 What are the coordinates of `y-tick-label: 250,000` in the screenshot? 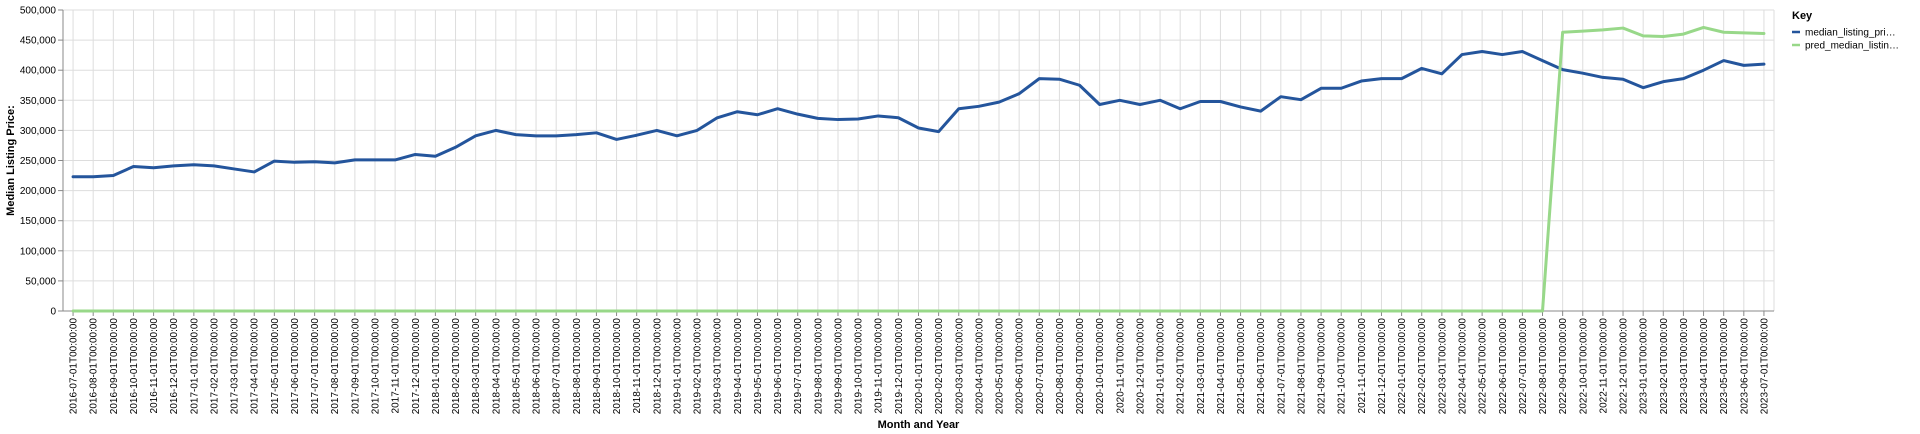 It's located at (38, 161).